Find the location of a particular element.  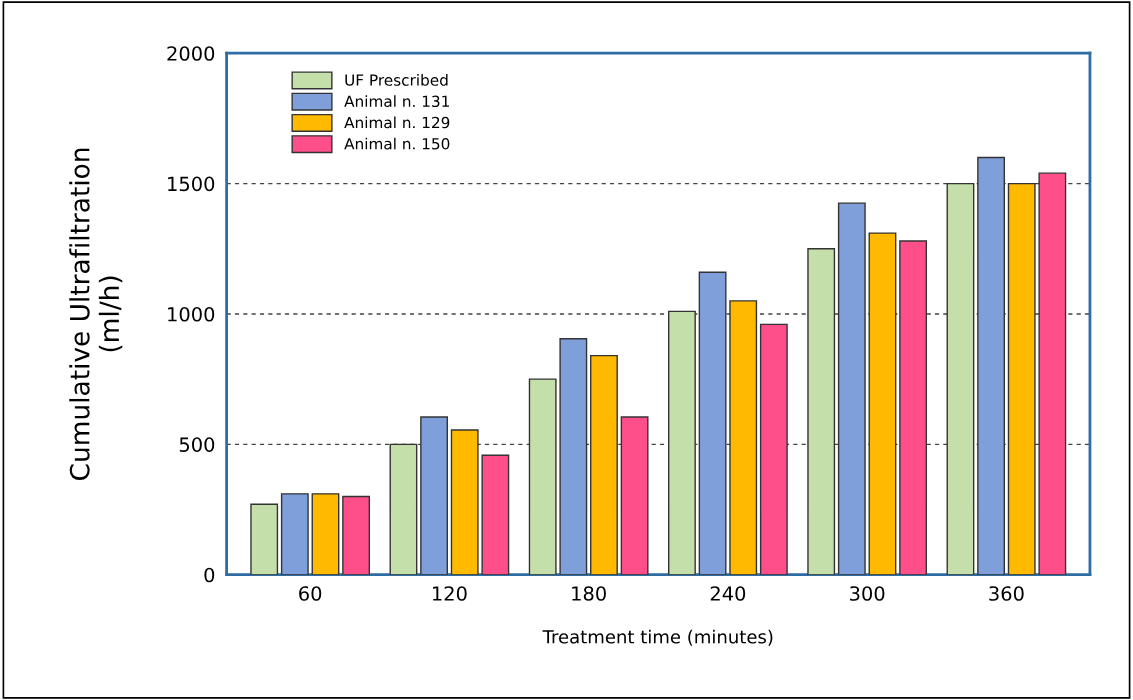

legend-label: UF Prescribed is located at coordinates (396, 80).